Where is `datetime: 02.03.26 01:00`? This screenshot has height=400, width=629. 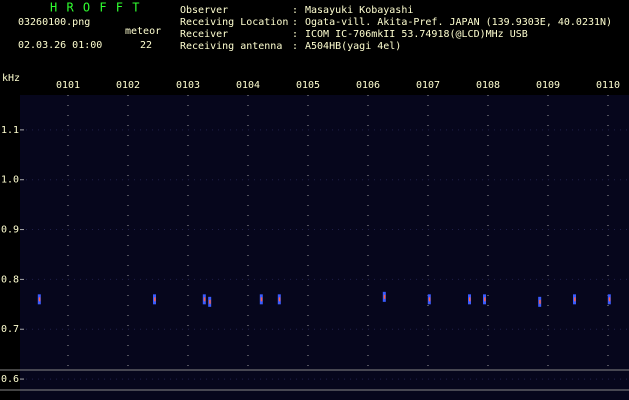 datetime: 02.03.26 01:00 is located at coordinates (60, 45).